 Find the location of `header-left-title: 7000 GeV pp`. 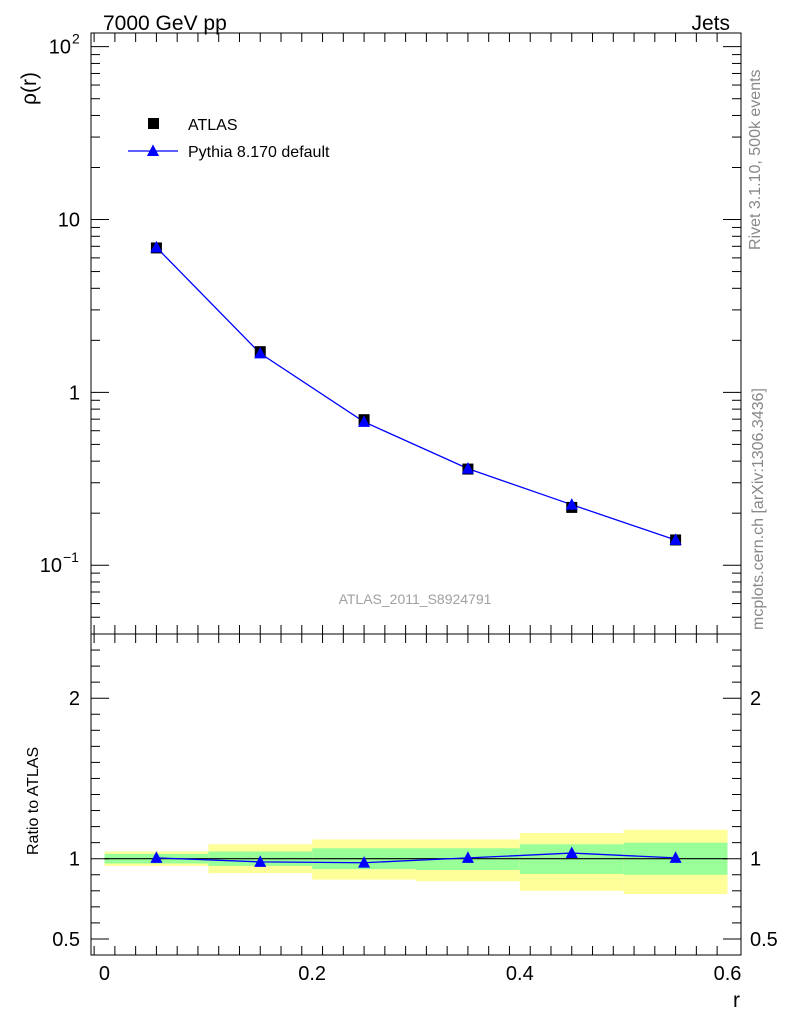

header-left-title: 7000 GeV pp is located at coordinates (165, 23).